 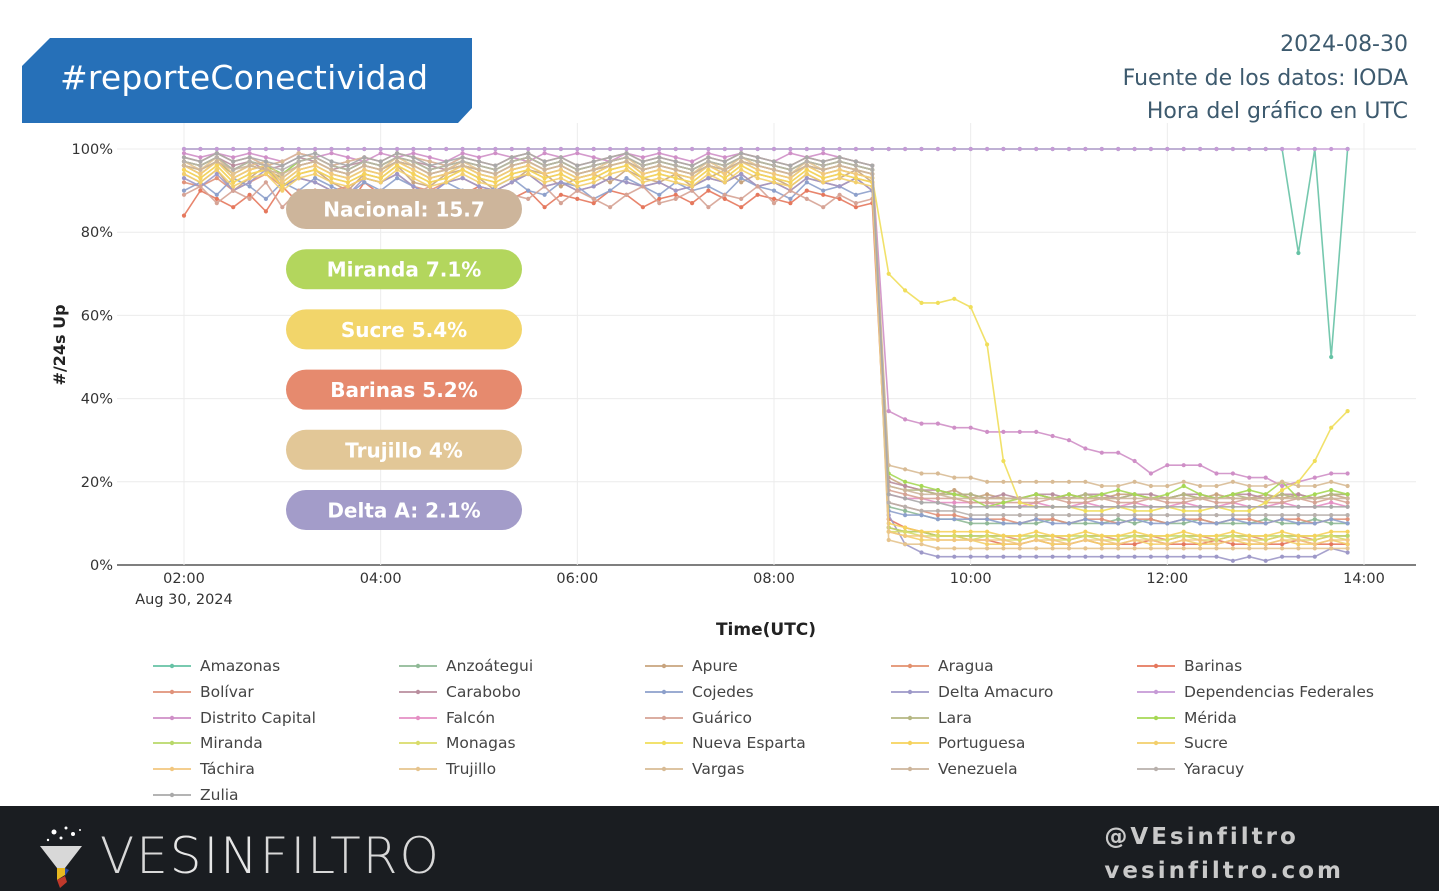 What do you see at coordinates (203, 692) in the screenshot?
I see `legend-item: Bolívar` at bounding box center [203, 692].